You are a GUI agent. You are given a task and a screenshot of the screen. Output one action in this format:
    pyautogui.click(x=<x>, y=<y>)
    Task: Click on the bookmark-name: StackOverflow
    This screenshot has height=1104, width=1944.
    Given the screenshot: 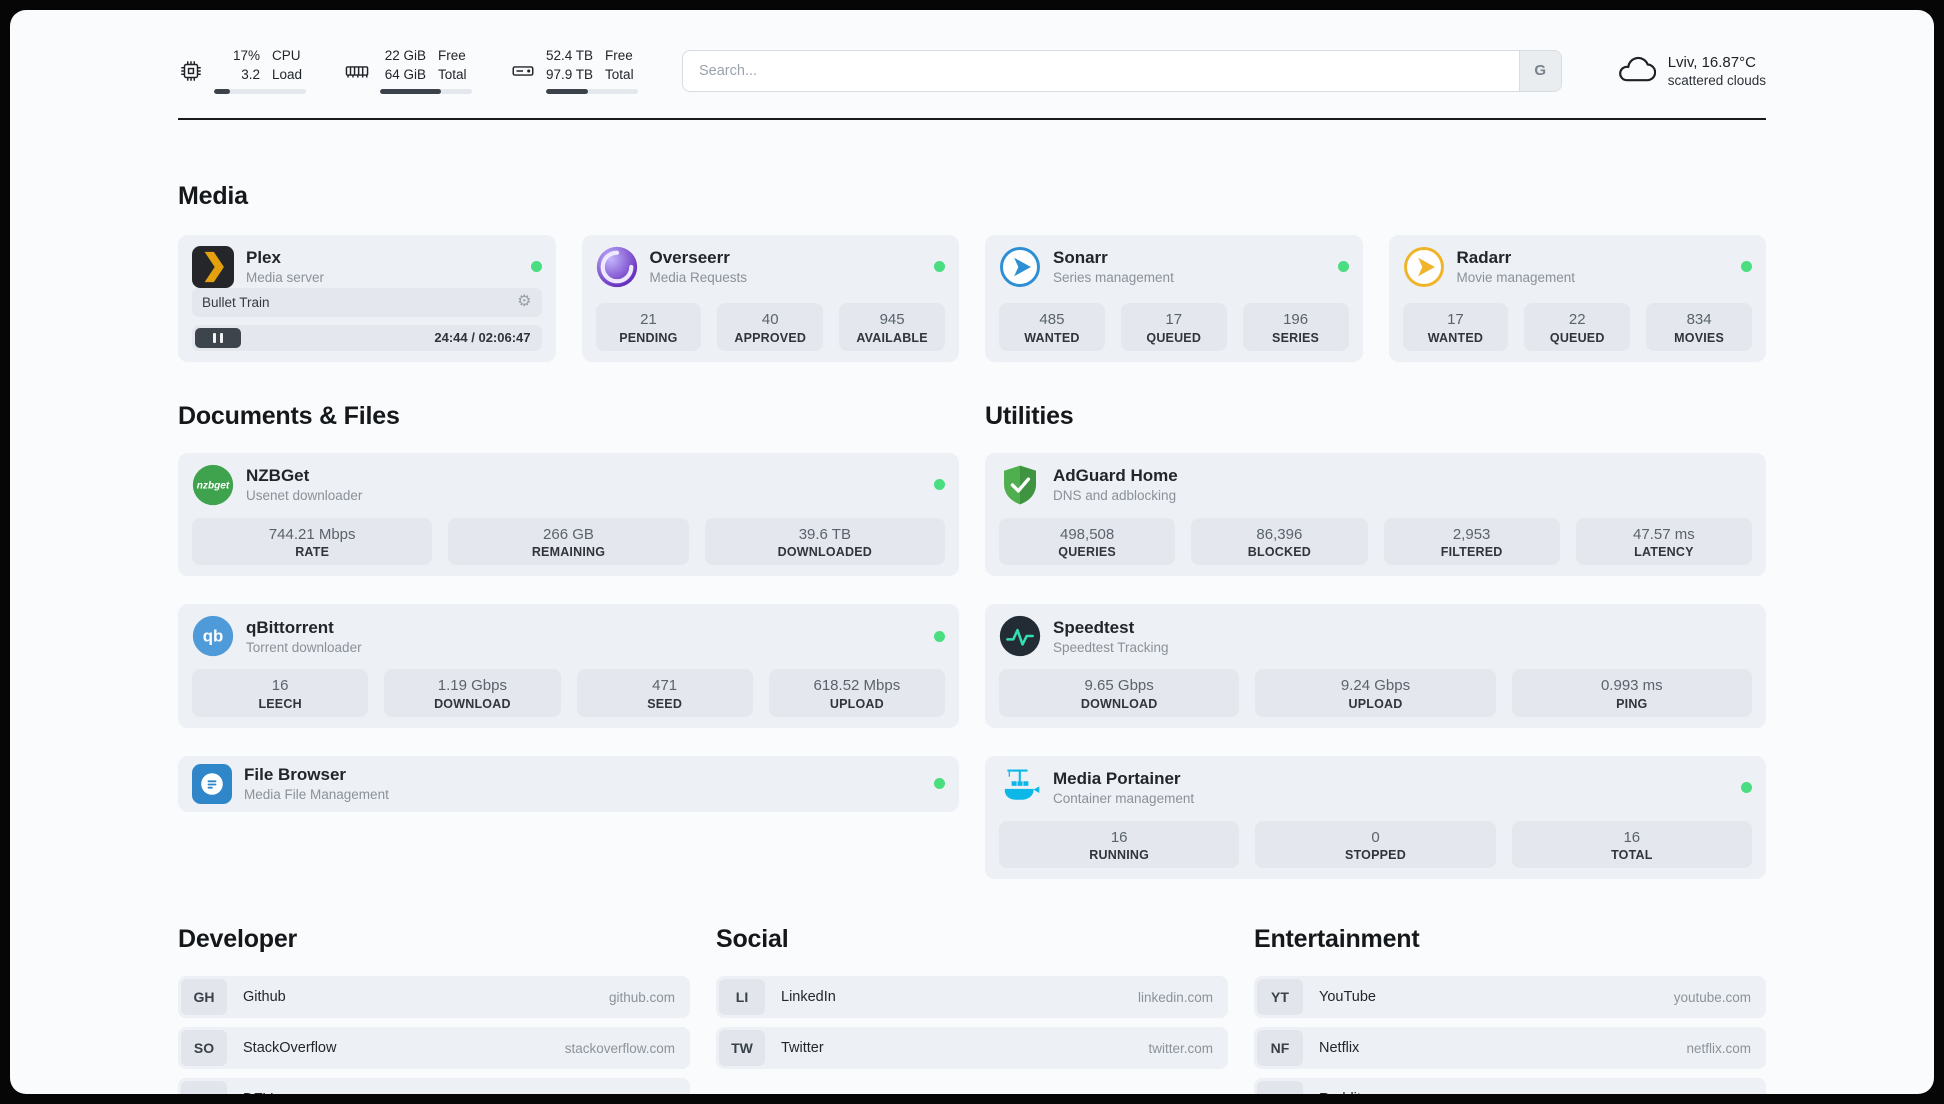 What is the action you would take?
    pyautogui.click(x=290, y=1048)
    